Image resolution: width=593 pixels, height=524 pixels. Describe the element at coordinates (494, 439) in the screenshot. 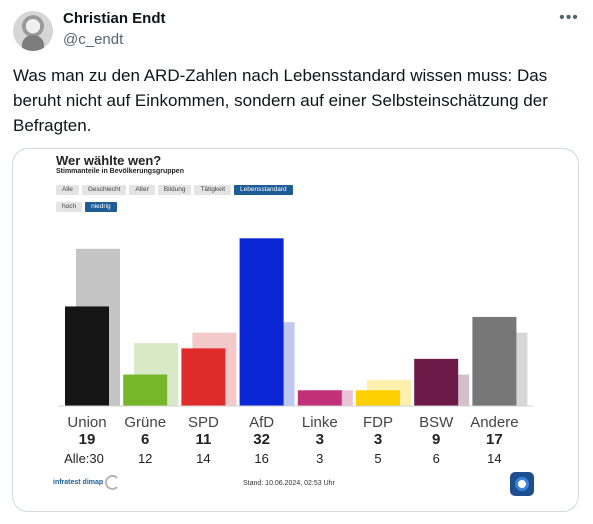

I see `value-label: 17` at that location.